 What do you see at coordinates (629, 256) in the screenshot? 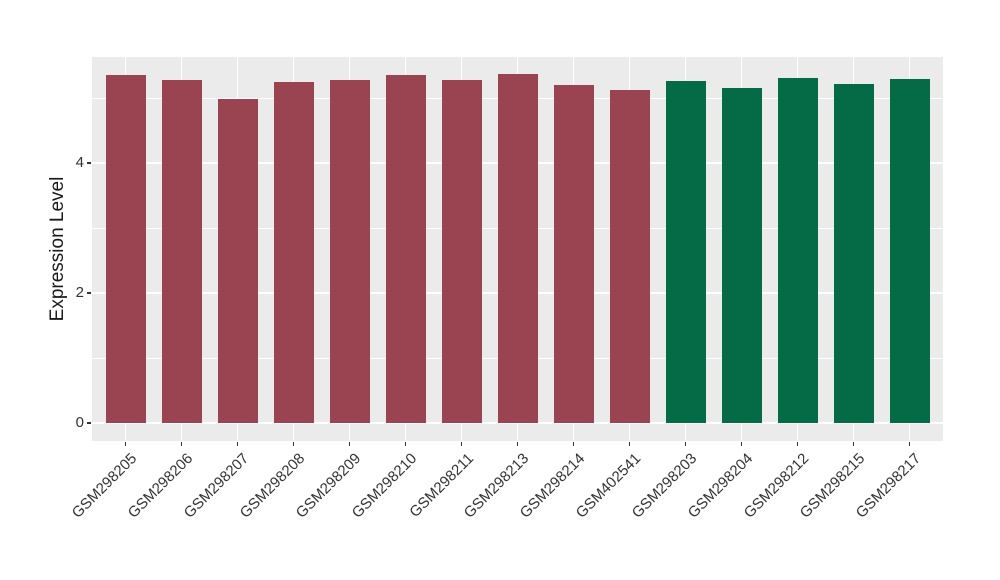
I see `bar-GSM402541` at bounding box center [629, 256].